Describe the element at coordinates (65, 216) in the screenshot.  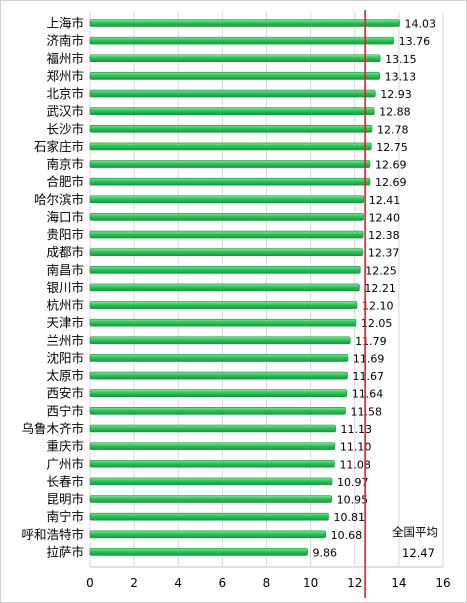
I see `category-label: 海口市` at that location.